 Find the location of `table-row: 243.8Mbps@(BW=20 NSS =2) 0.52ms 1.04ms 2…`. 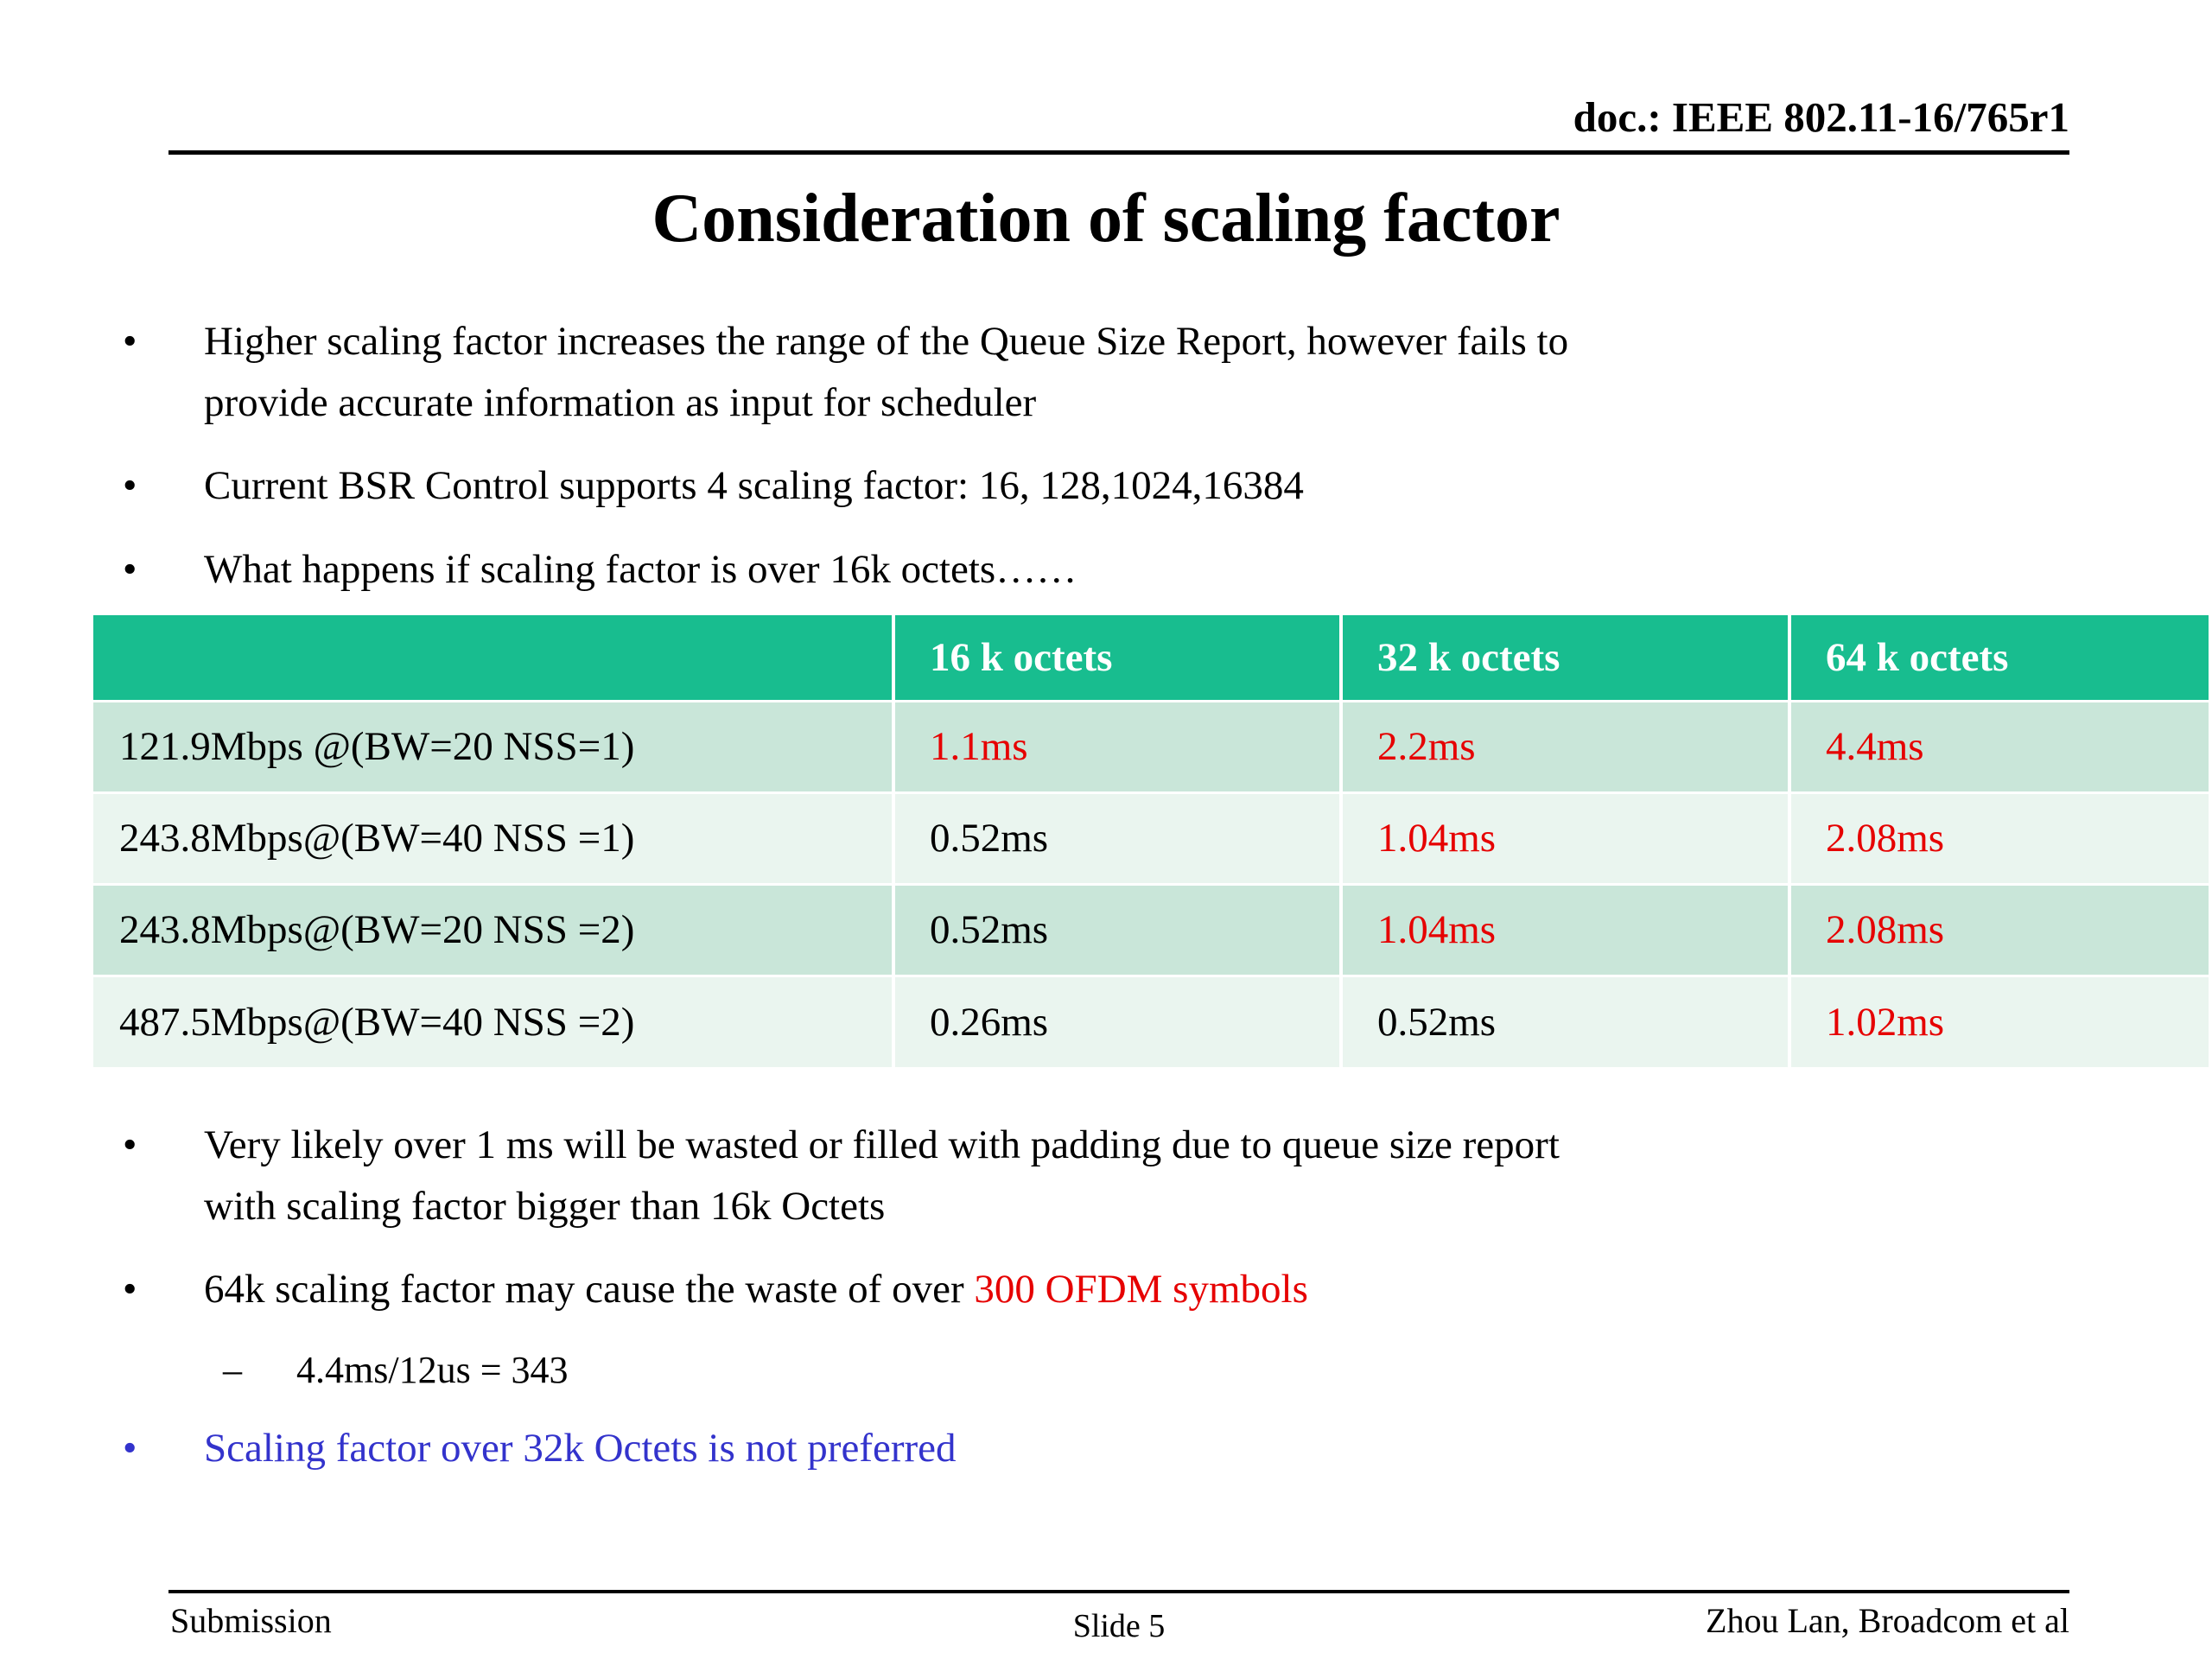

table-row: 243.8Mbps@(BW=20 NSS =2) 0.52ms 1.04ms 2… is located at coordinates (1151, 930).